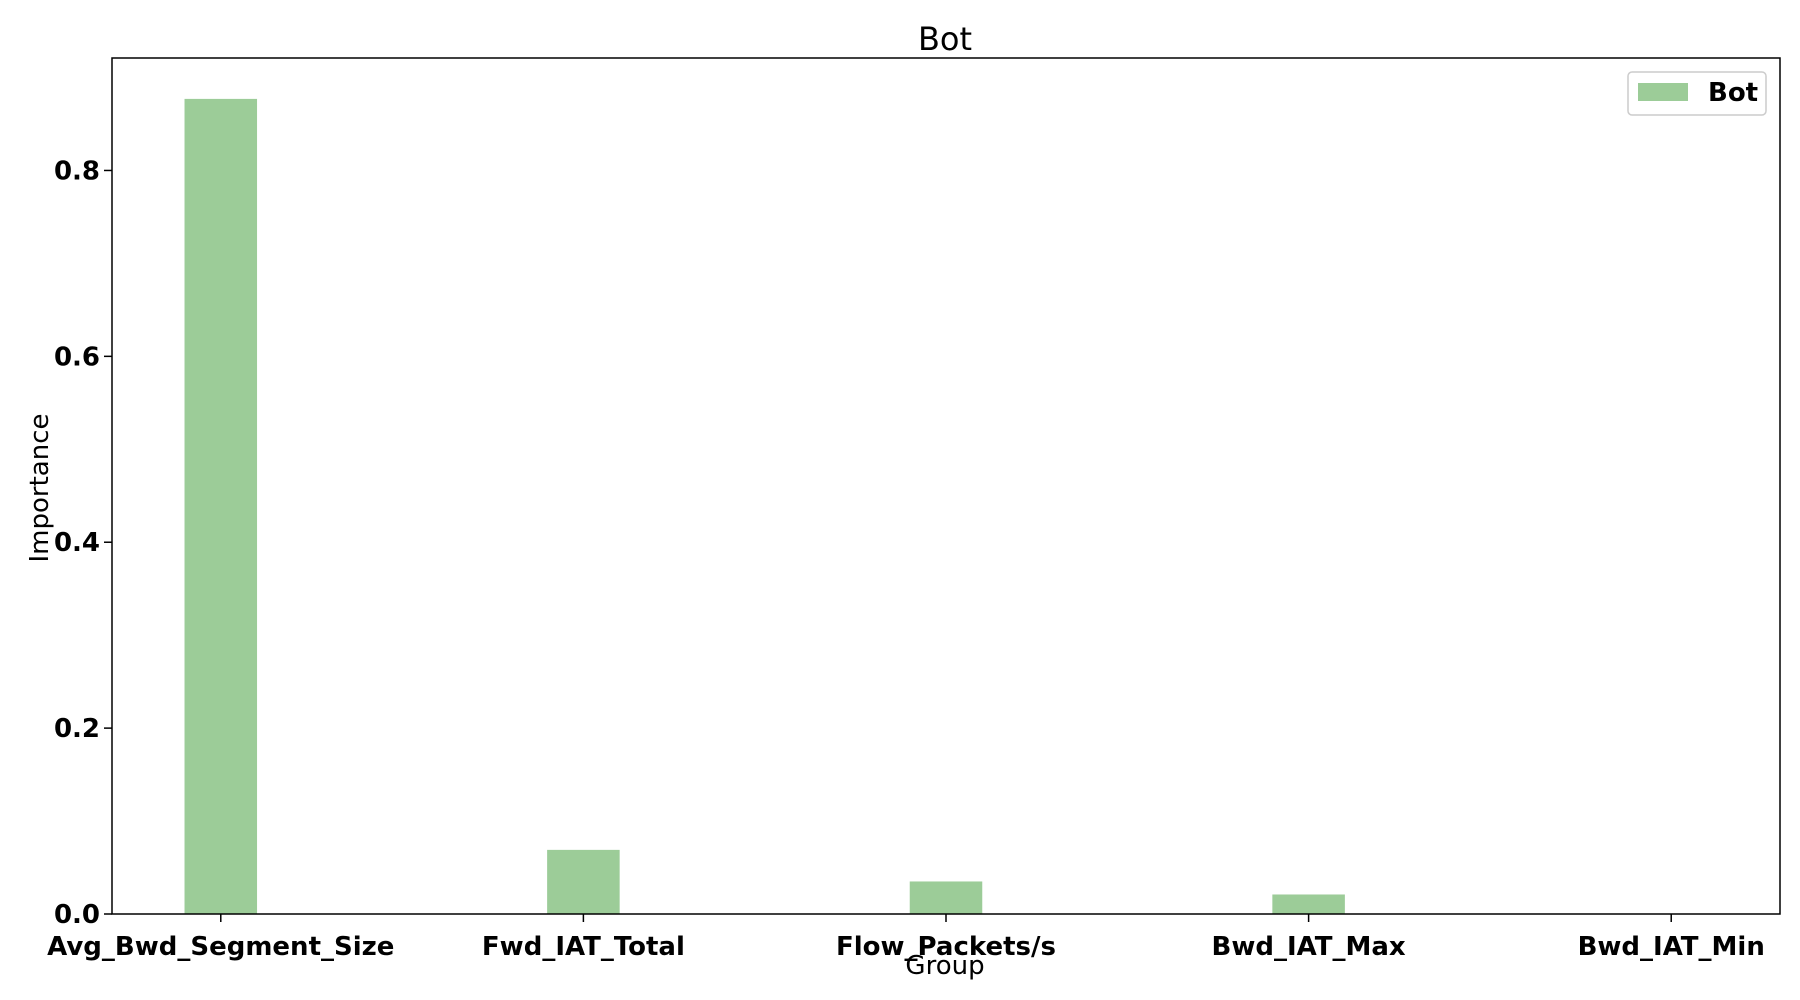 The height and width of the screenshot is (1000, 1800). What do you see at coordinates (944, 966) in the screenshot?
I see `x-axis-label: Group` at bounding box center [944, 966].